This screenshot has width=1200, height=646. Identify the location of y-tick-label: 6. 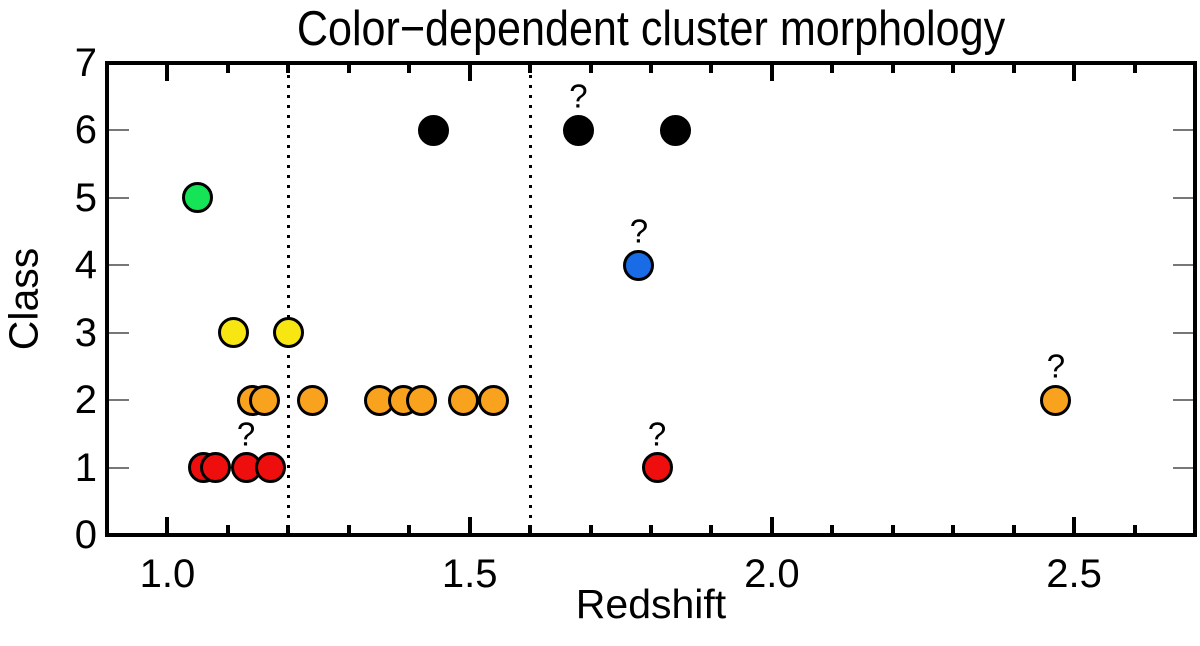
(85, 130).